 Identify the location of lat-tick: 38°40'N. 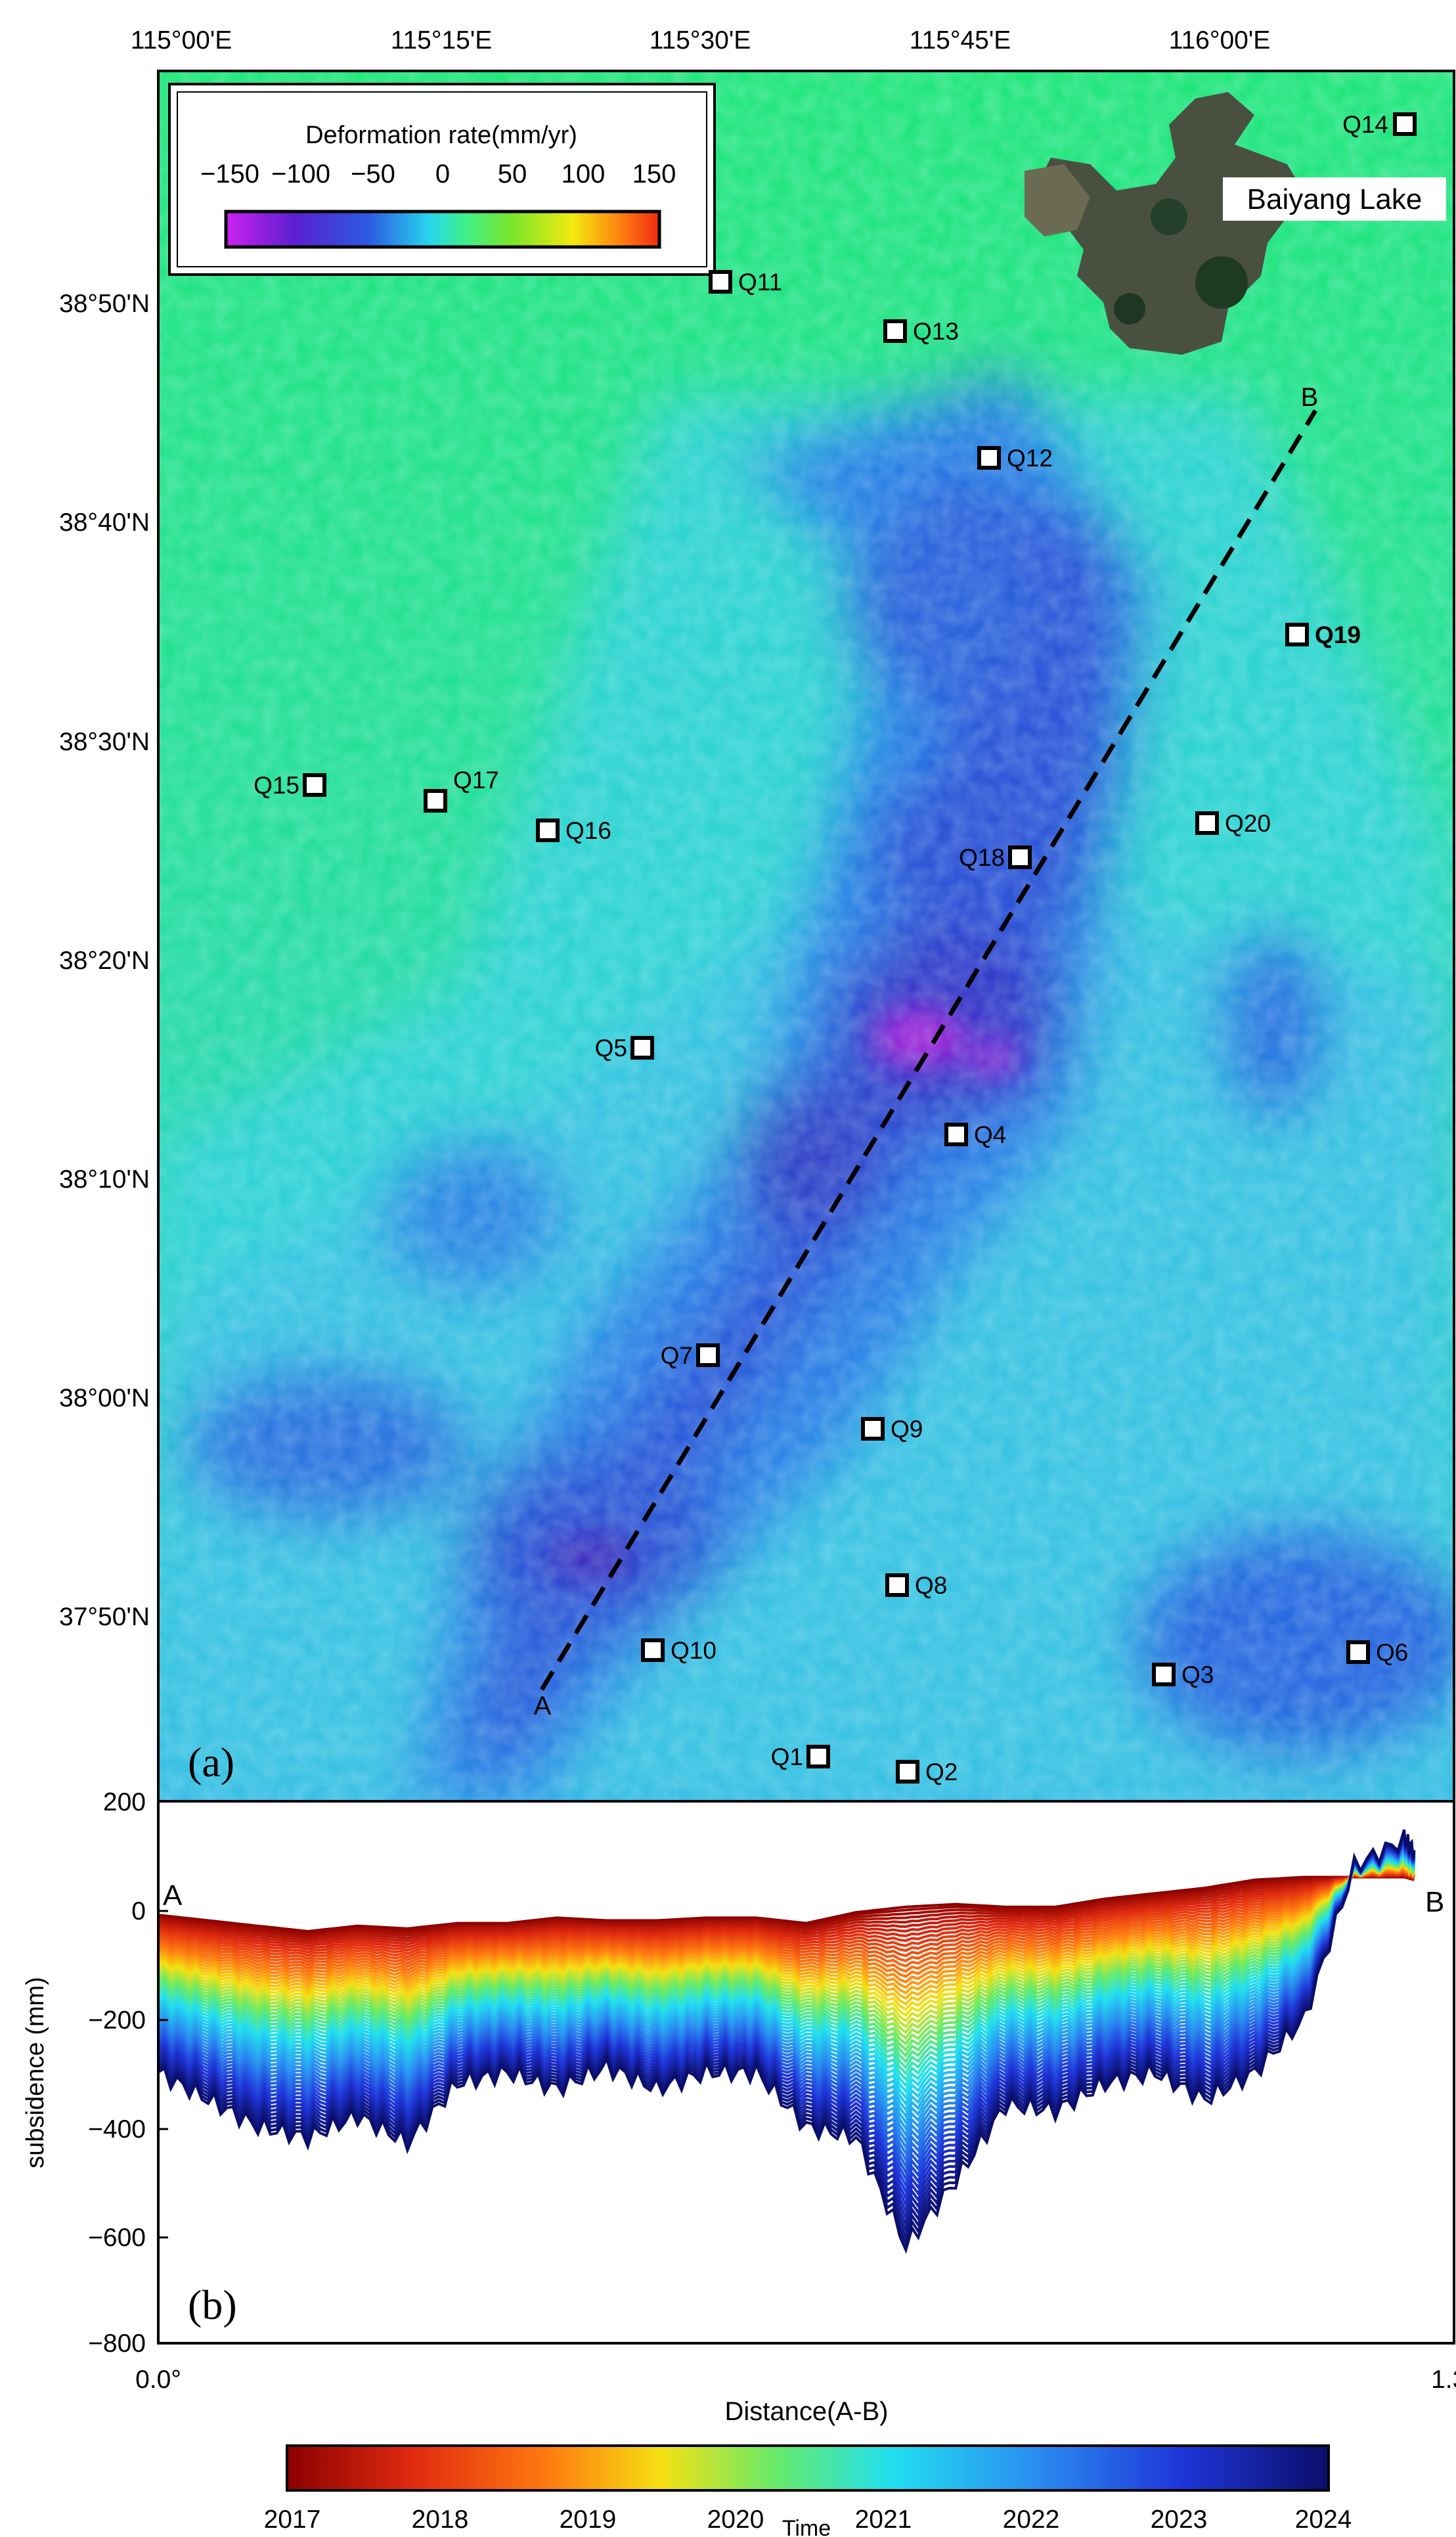
(104, 522).